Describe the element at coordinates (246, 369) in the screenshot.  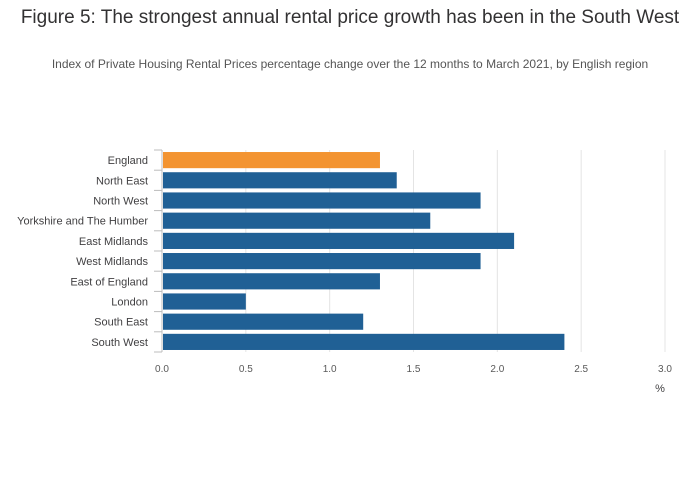
I see `x-tick-label: 0.5` at that location.